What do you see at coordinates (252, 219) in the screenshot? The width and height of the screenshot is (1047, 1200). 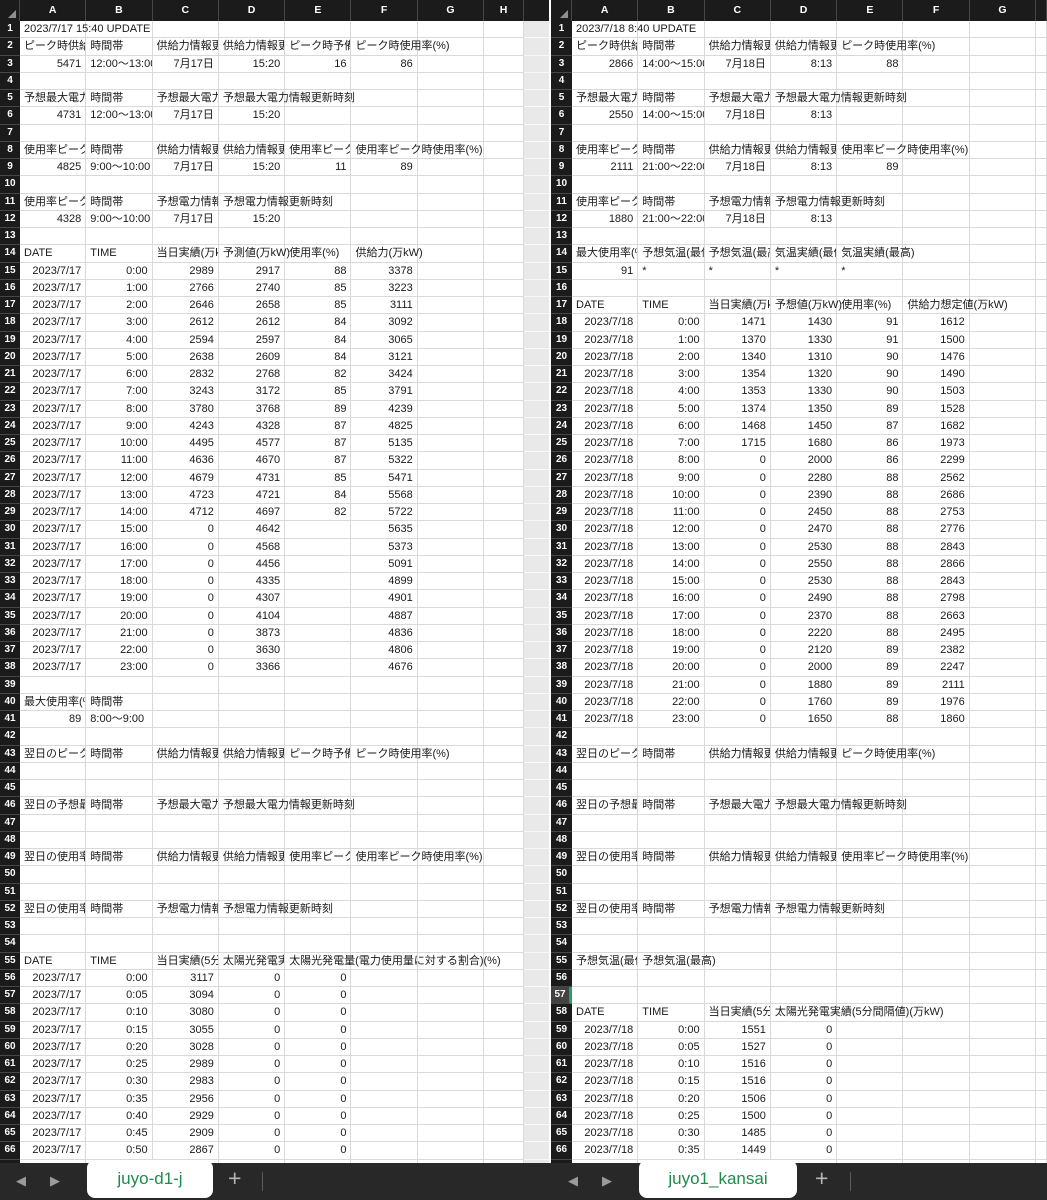 I see `cell: 15:20` at bounding box center [252, 219].